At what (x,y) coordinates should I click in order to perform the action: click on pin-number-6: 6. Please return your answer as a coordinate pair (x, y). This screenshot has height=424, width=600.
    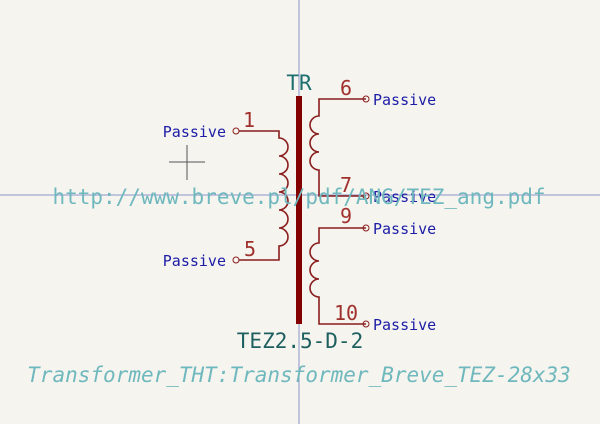
    Looking at the image, I should click on (346, 88).